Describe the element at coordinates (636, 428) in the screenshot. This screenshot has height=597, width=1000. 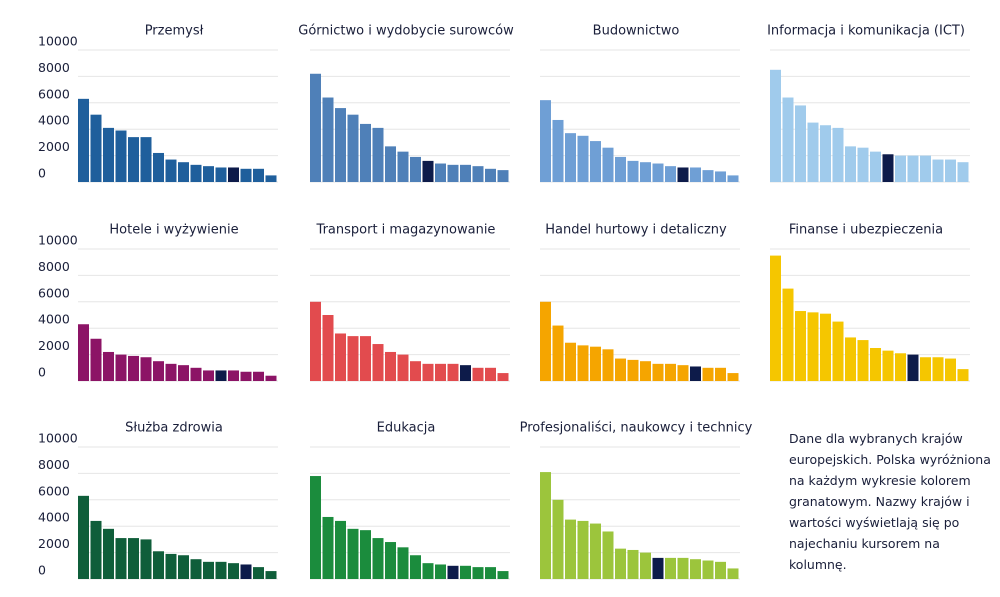
I see `chart-title: Profesjonaliści, naukowcy i technicy` at that location.